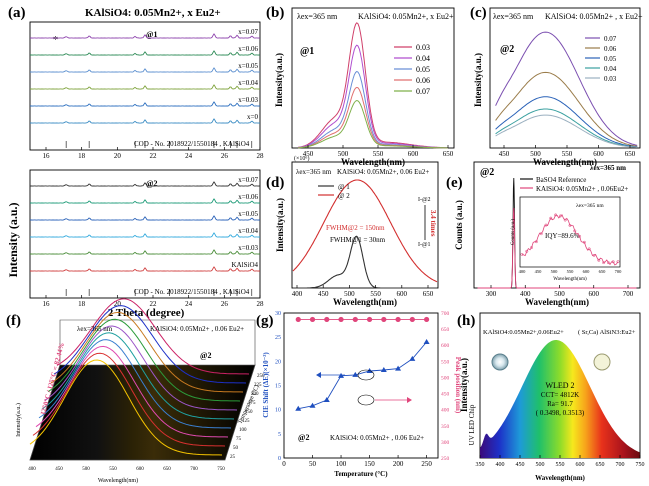 This screenshot has width=649, height=486. I want to click on panel-e-series, so click(557, 233).